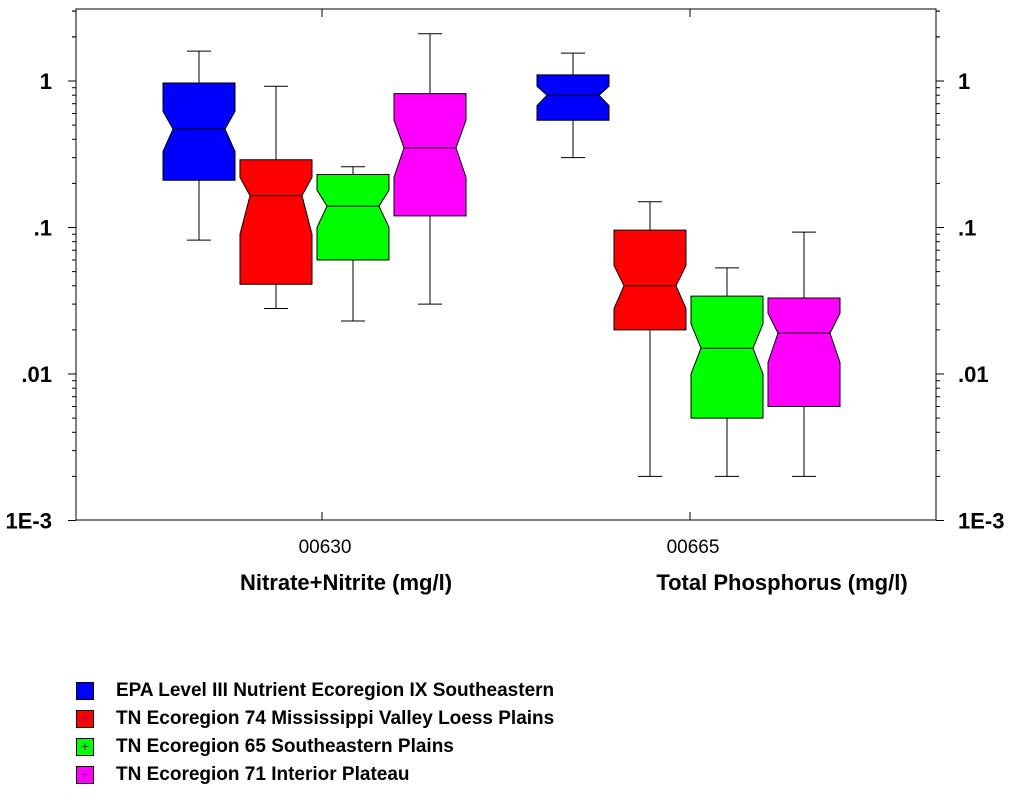 Image resolution: width=1026 pixels, height=809 pixels. I want to click on y-tick-label-left: 1E-3, so click(29, 521).